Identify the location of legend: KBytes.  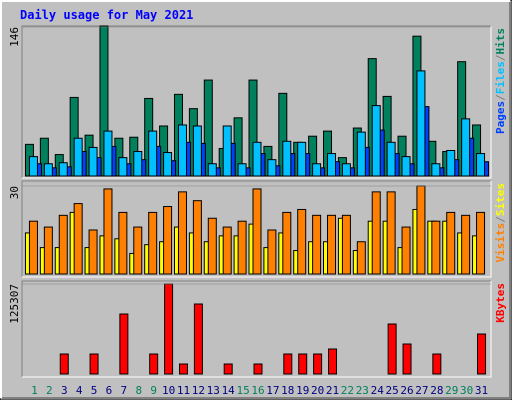
(500, 303).